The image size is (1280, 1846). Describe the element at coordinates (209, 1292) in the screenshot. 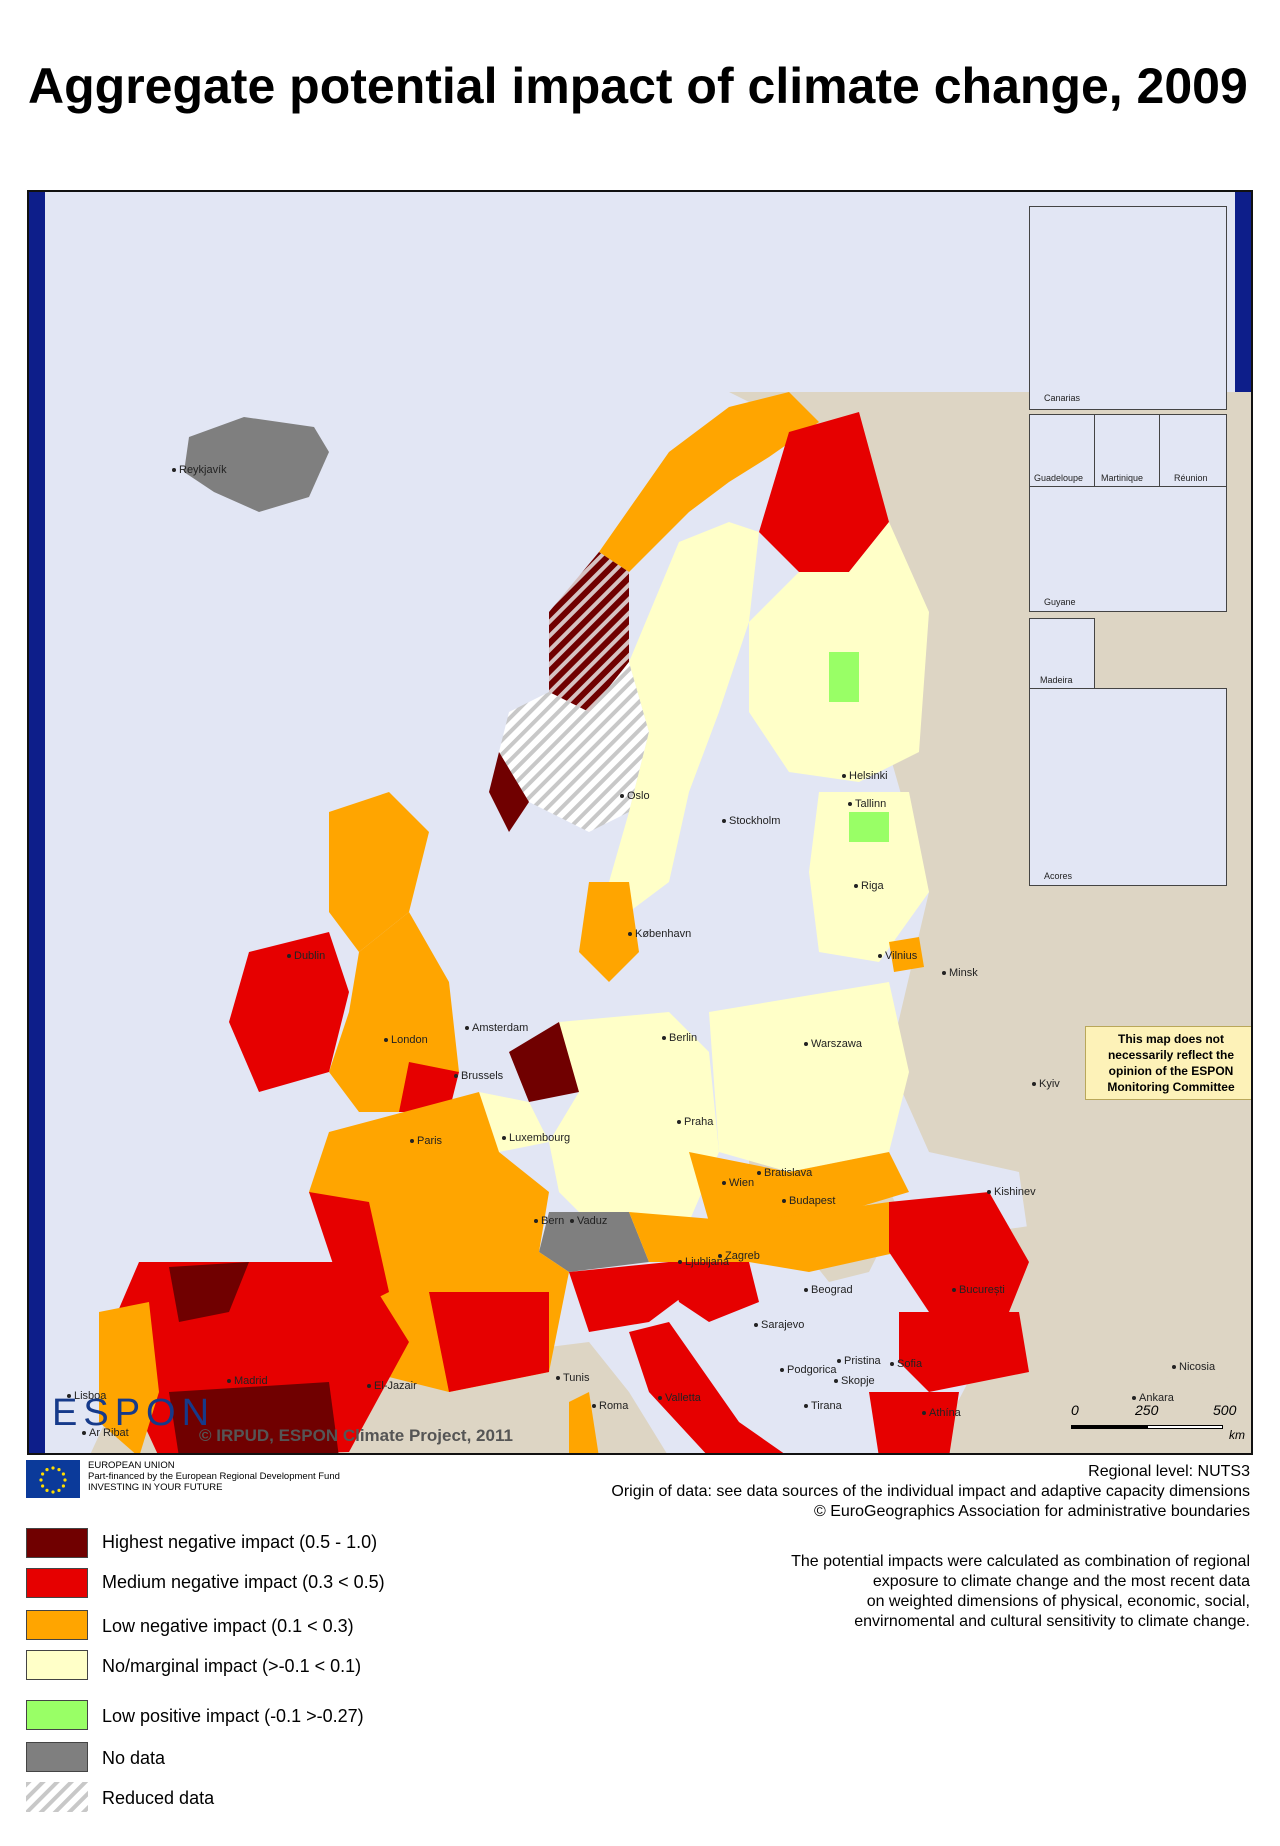

I see `spain-highest-north` at that location.